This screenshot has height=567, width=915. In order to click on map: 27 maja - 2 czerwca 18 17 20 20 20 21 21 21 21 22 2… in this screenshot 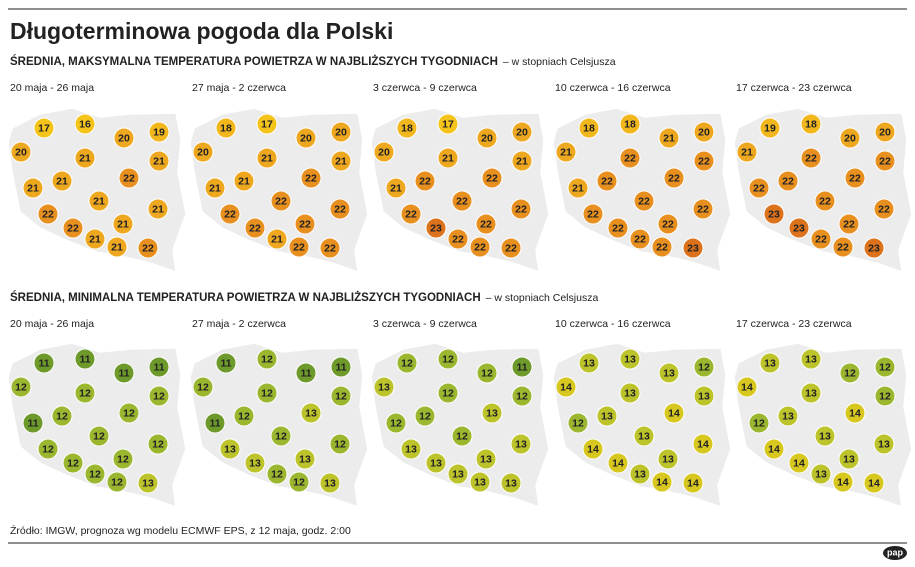, I will do `click(279, 178)`.